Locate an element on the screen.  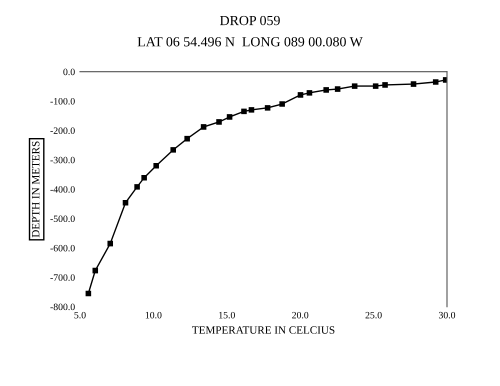
x-tick-label: 20.0 is located at coordinates (300, 315).